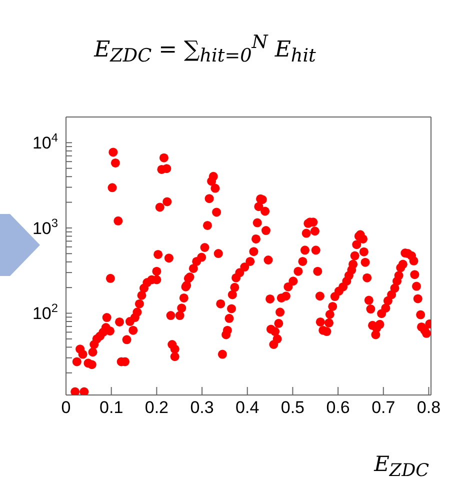 Image resolution: width=449 pixels, height=493 pixels. What do you see at coordinates (45, 227) in the screenshot?
I see `y-tick-label: 10$^{3}$` at bounding box center [45, 227].